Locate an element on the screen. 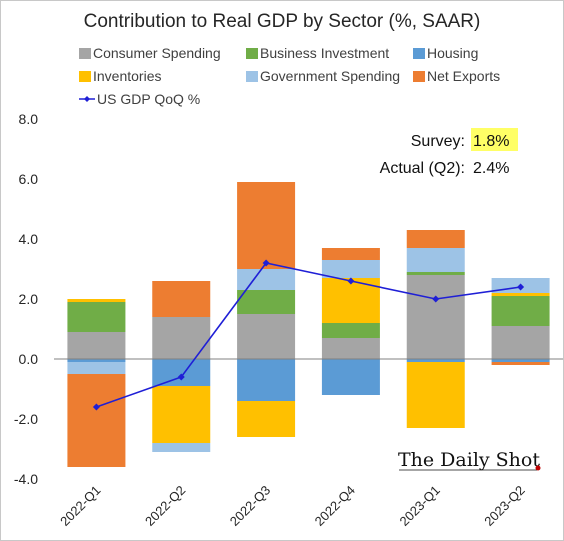  y-tick-label: 2.0 is located at coordinates (29, 299).